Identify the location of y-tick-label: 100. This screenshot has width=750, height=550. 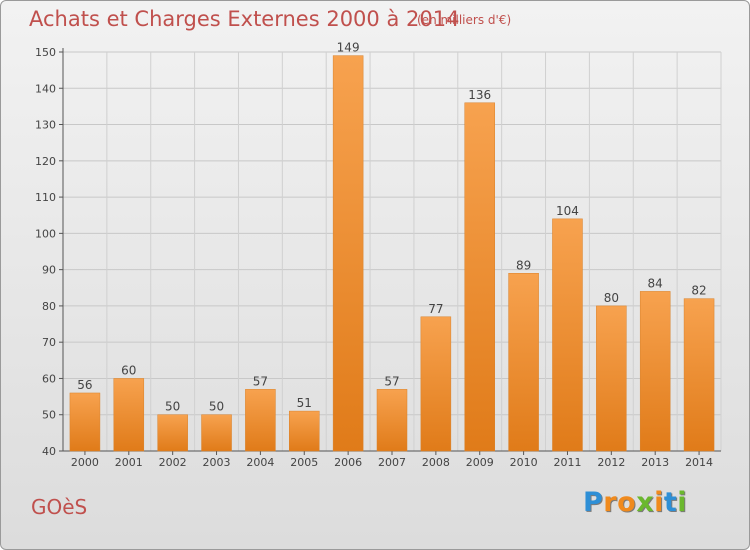
(45, 233).